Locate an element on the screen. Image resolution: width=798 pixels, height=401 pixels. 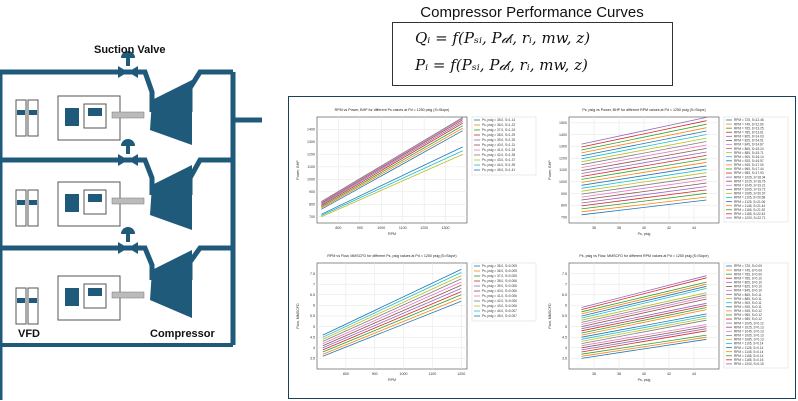
legend-entry: RPM = 1025, S=0.13 is located at coordinates (749, 327).